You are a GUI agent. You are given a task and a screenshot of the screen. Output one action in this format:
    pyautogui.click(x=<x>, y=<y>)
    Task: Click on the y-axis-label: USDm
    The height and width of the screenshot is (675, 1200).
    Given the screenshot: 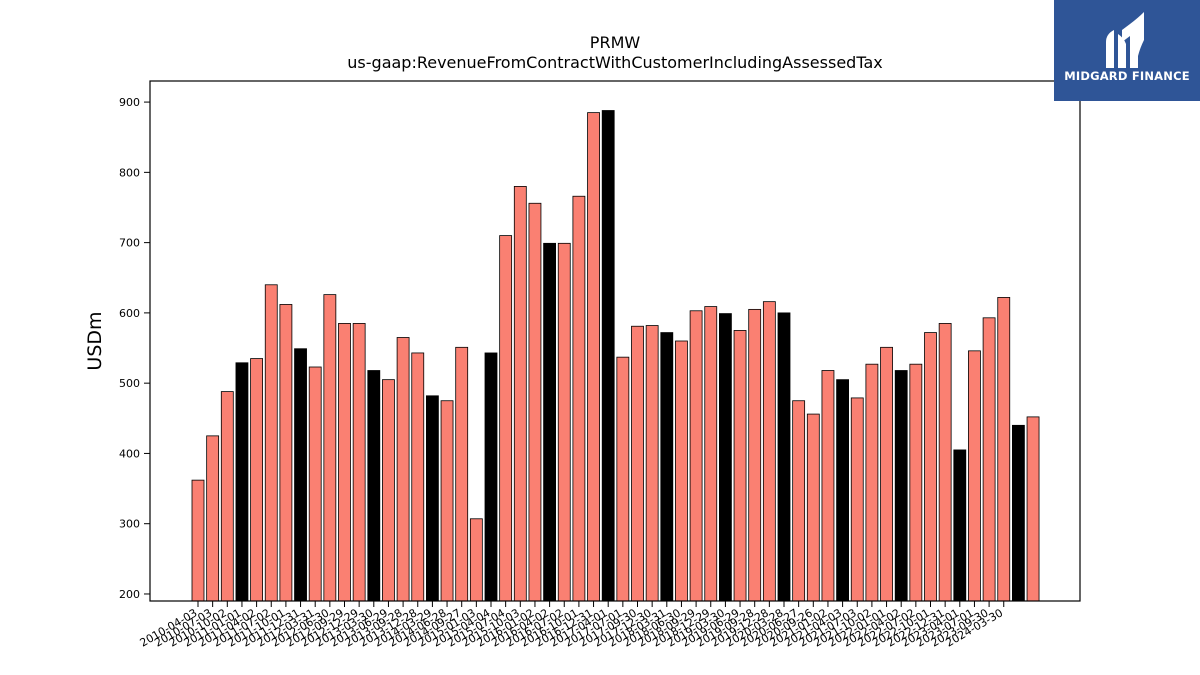 What is the action you would take?
    pyautogui.click(x=95, y=340)
    